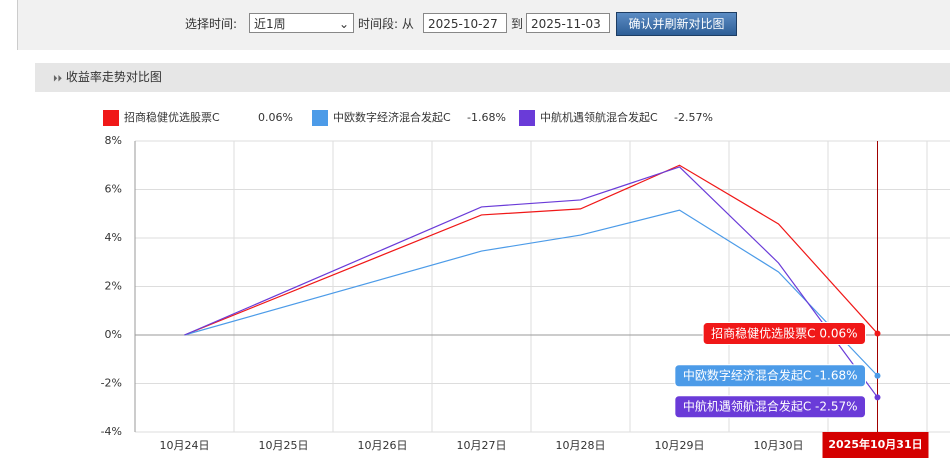 Image resolution: width=950 pixels, height=458 pixels. I want to click on tooltip-text: 中航机遇领航混合发起C -2.57%, so click(770, 405).